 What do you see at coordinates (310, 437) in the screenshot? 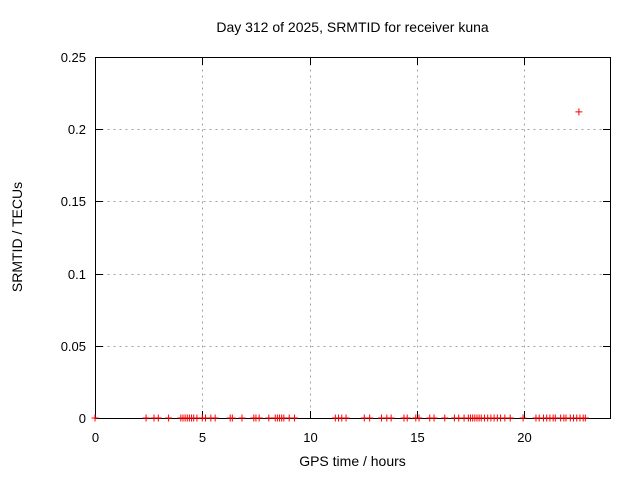
I see `x-tick-label: 10` at bounding box center [310, 437].